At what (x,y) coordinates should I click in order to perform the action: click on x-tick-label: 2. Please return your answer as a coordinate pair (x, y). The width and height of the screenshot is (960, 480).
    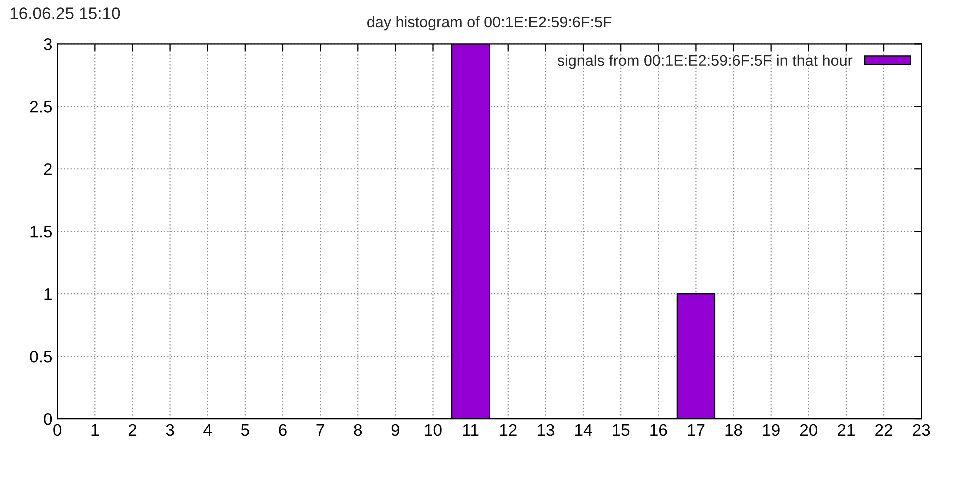
    Looking at the image, I should click on (132, 430).